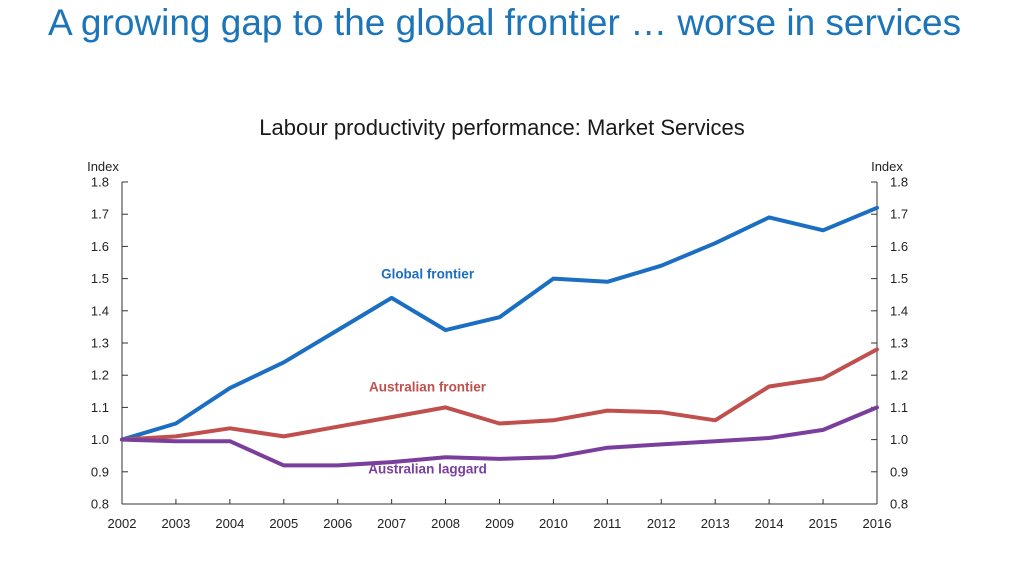  What do you see at coordinates (899, 407) in the screenshot?
I see `right-y-tick-label: 1.1` at bounding box center [899, 407].